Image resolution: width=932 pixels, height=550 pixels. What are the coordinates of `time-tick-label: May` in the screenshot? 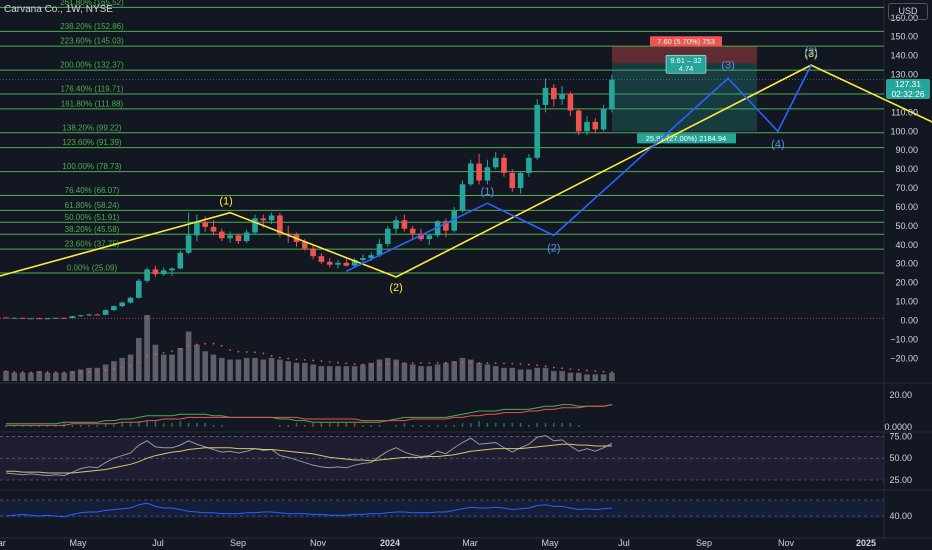 It's located at (550, 543).